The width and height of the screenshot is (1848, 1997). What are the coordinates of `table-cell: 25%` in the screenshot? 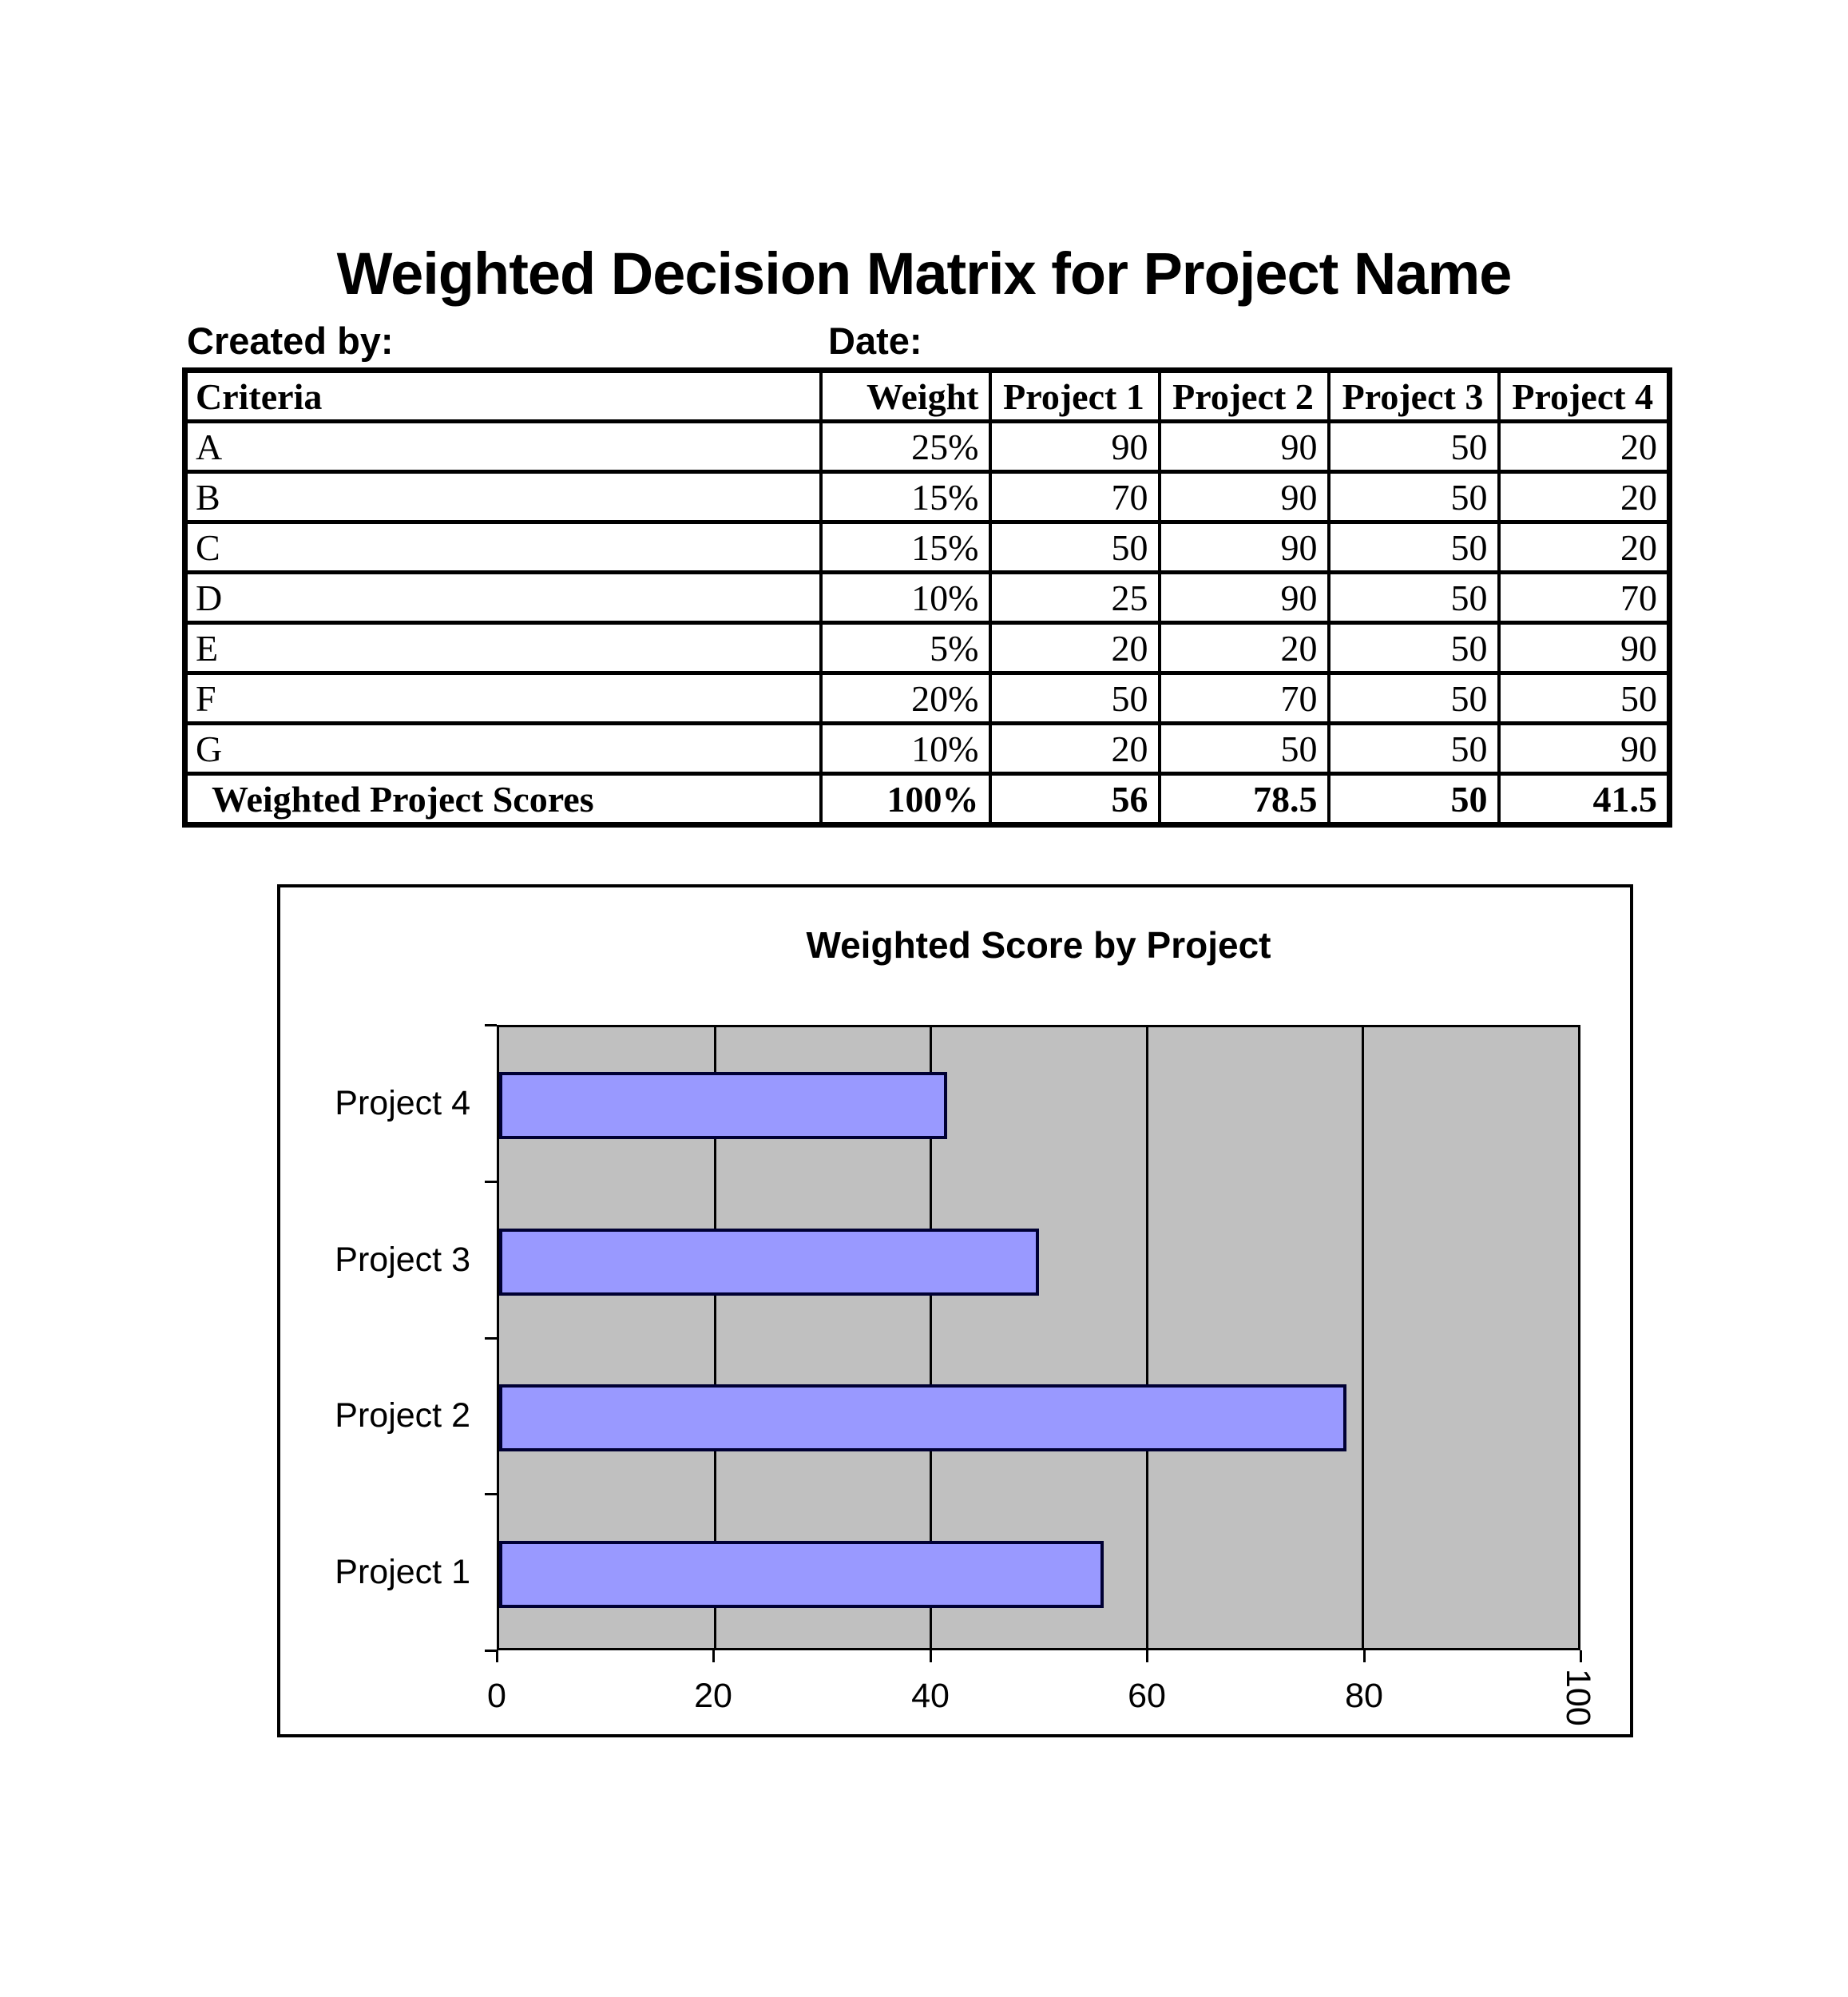 It's located at (905, 446).